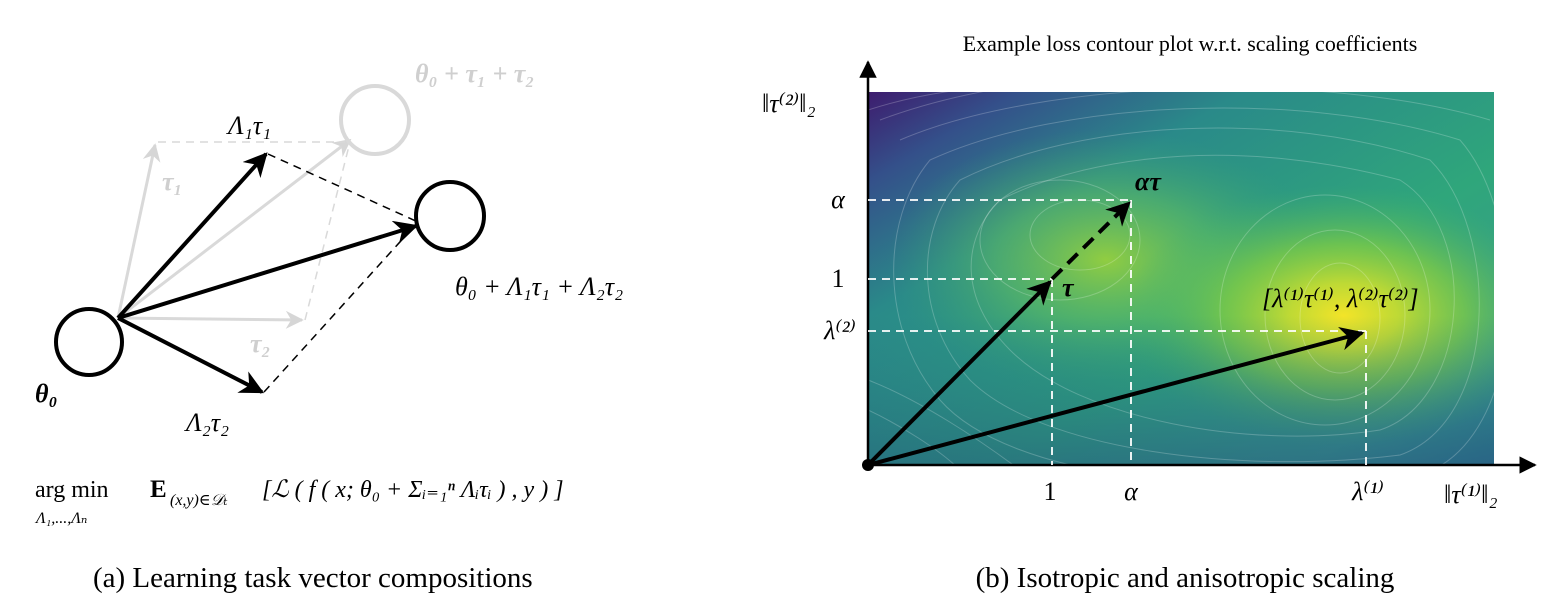 The width and height of the screenshot is (1566, 607). What do you see at coordinates (1090, 241) in the screenshot?
I see `alpha-tau-arrow` at bounding box center [1090, 241].